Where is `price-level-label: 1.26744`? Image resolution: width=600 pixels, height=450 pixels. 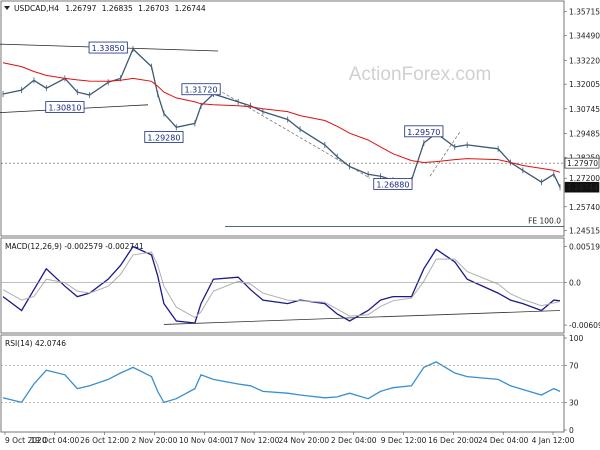 price-level-label: 1.26744 is located at coordinates (582, 187).